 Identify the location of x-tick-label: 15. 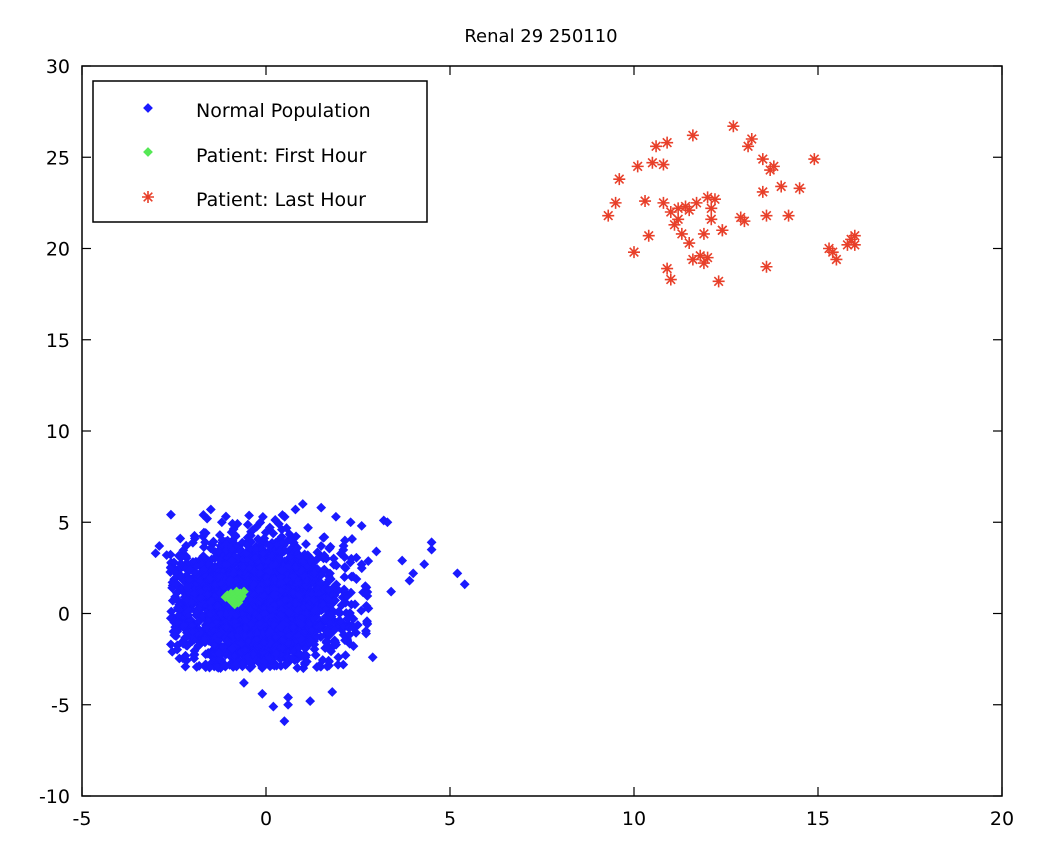
(818, 819).